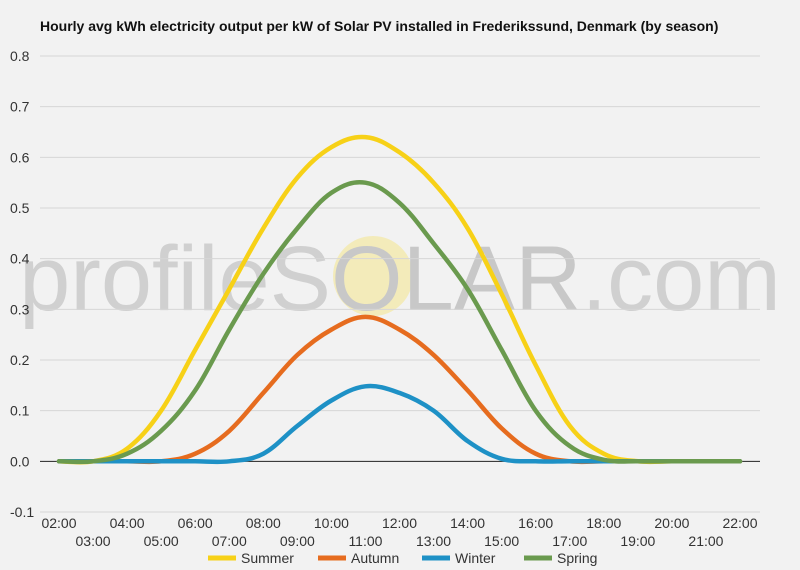 This screenshot has width=800, height=570. I want to click on y-tick-label: 0.0, so click(20, 461).